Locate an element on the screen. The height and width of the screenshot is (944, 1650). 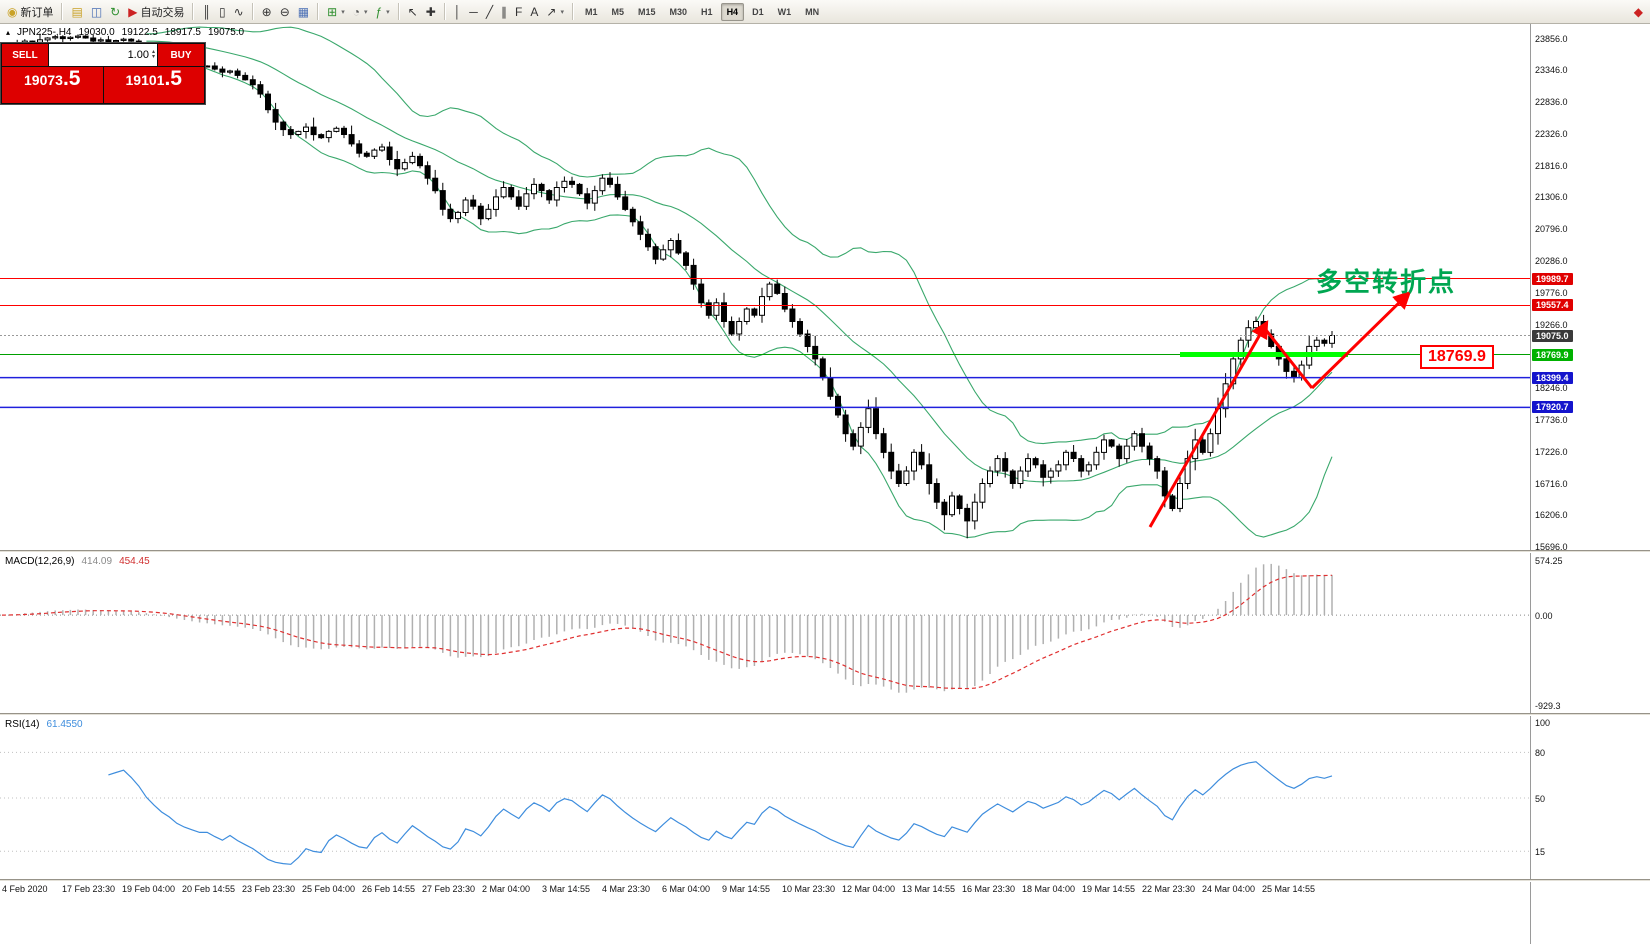
timeframe-m1: M1 is located at coordinates (591, 11).